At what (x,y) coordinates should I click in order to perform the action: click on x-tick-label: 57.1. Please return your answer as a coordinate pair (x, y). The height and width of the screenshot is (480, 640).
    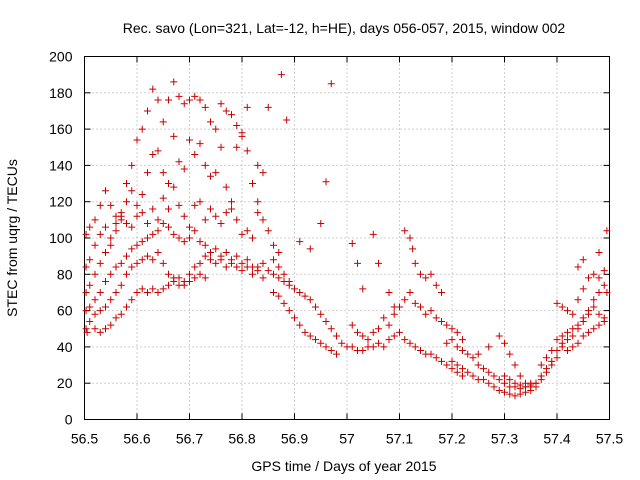
    Looking at the image, I should click on (399, 439).